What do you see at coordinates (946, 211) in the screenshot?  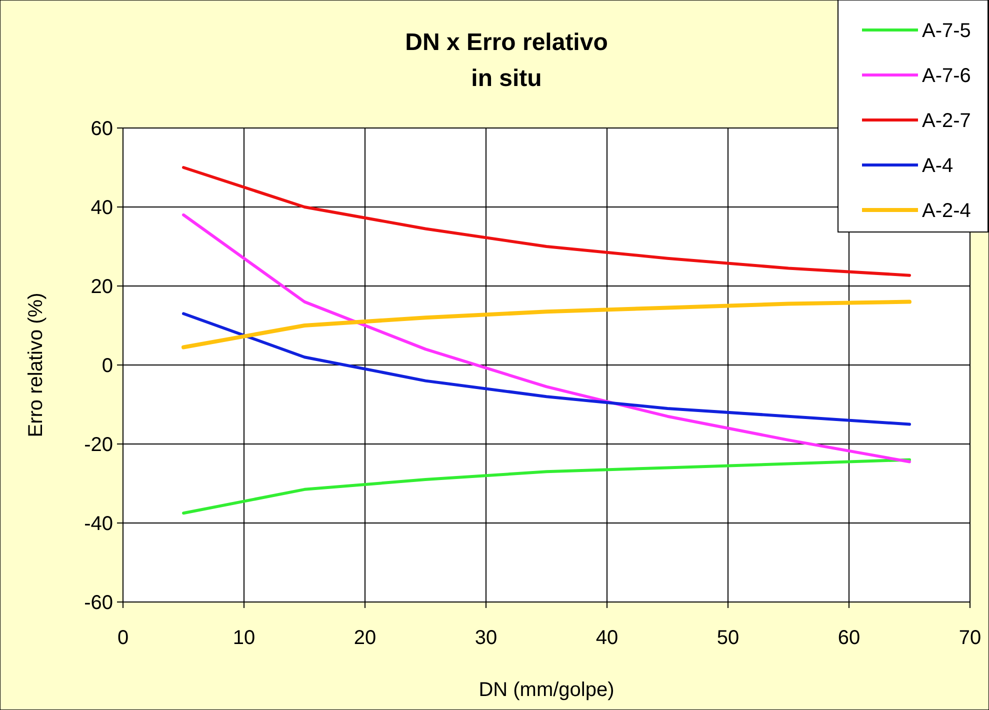 I see `legend-label: A-2-4` at bounding box center [946, 211].